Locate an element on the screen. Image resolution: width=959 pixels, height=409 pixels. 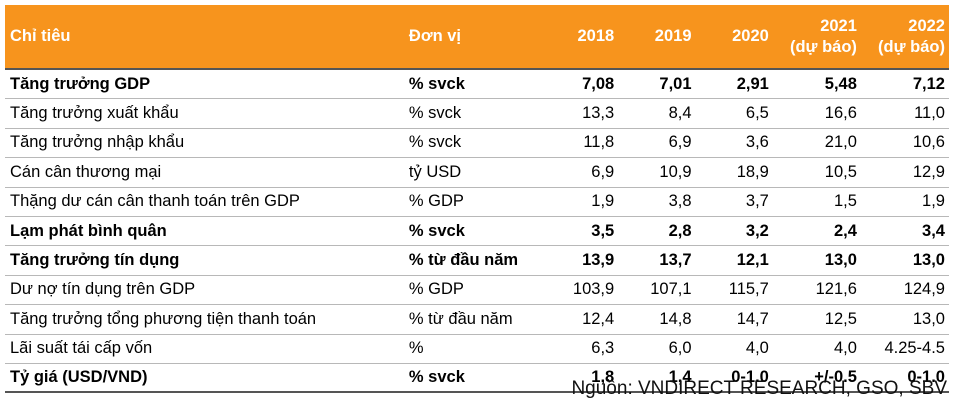
row-value: 7,12 is located at coordinates (928, 83).